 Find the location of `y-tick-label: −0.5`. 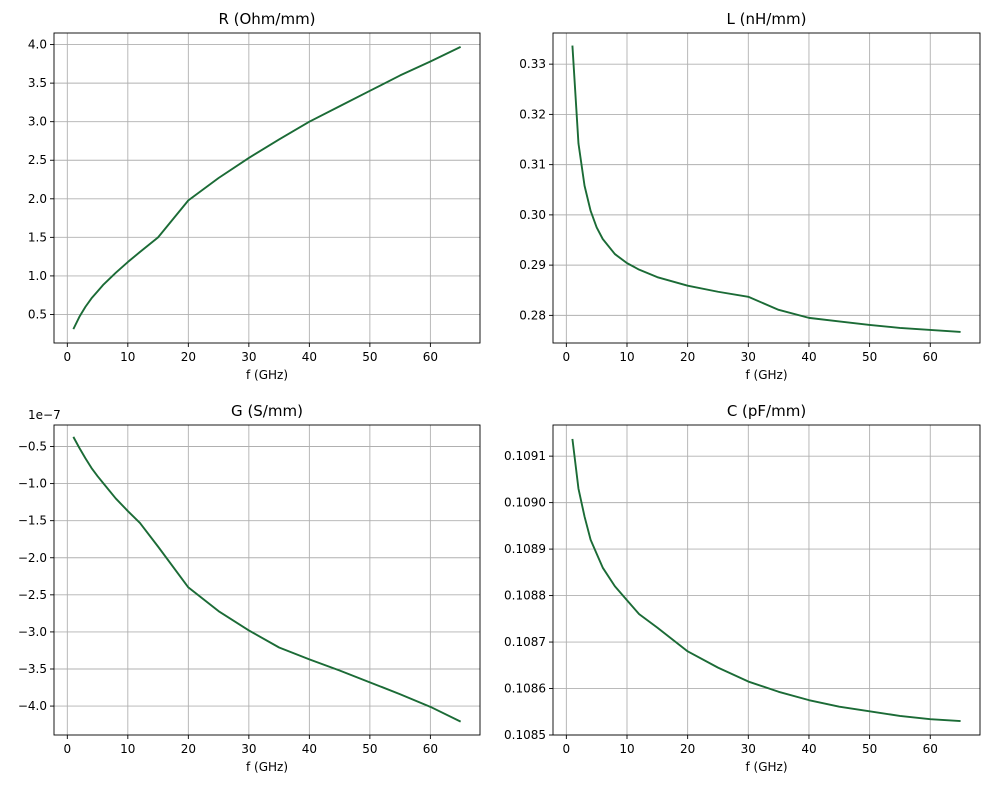

y-tick-label: −0.5 is located at coordinates (32, 447).